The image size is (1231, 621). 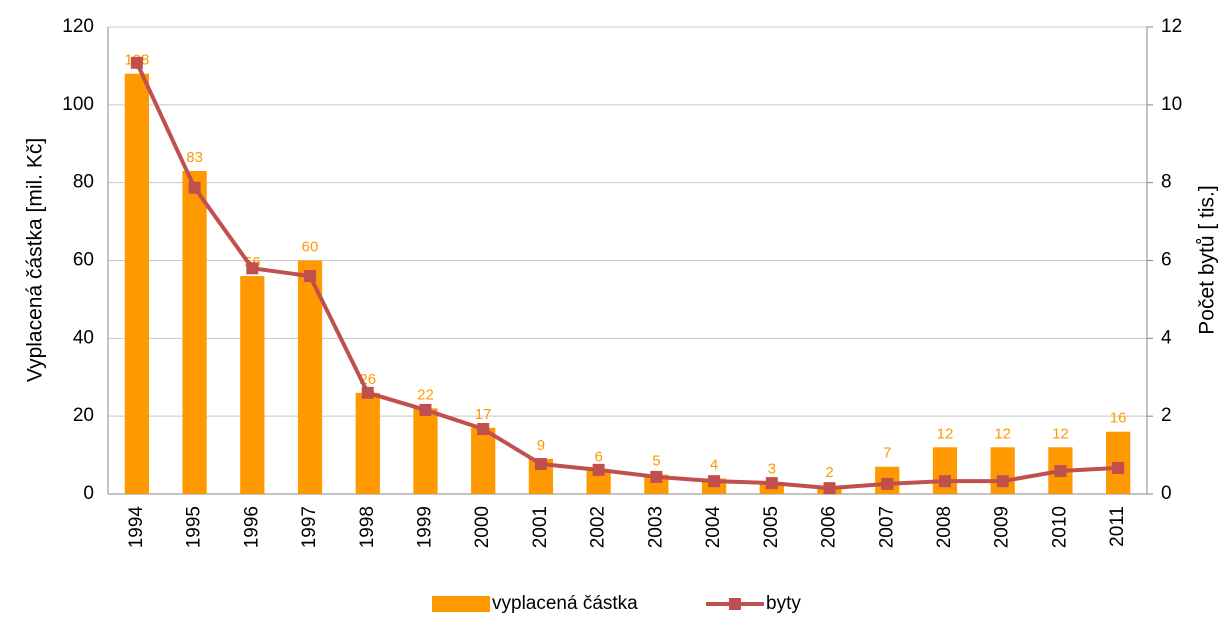 What do you see at coordinates (829, 527) in the screenshot?
I see `x-tick-label: 2006` at bounding box center [829, 527].